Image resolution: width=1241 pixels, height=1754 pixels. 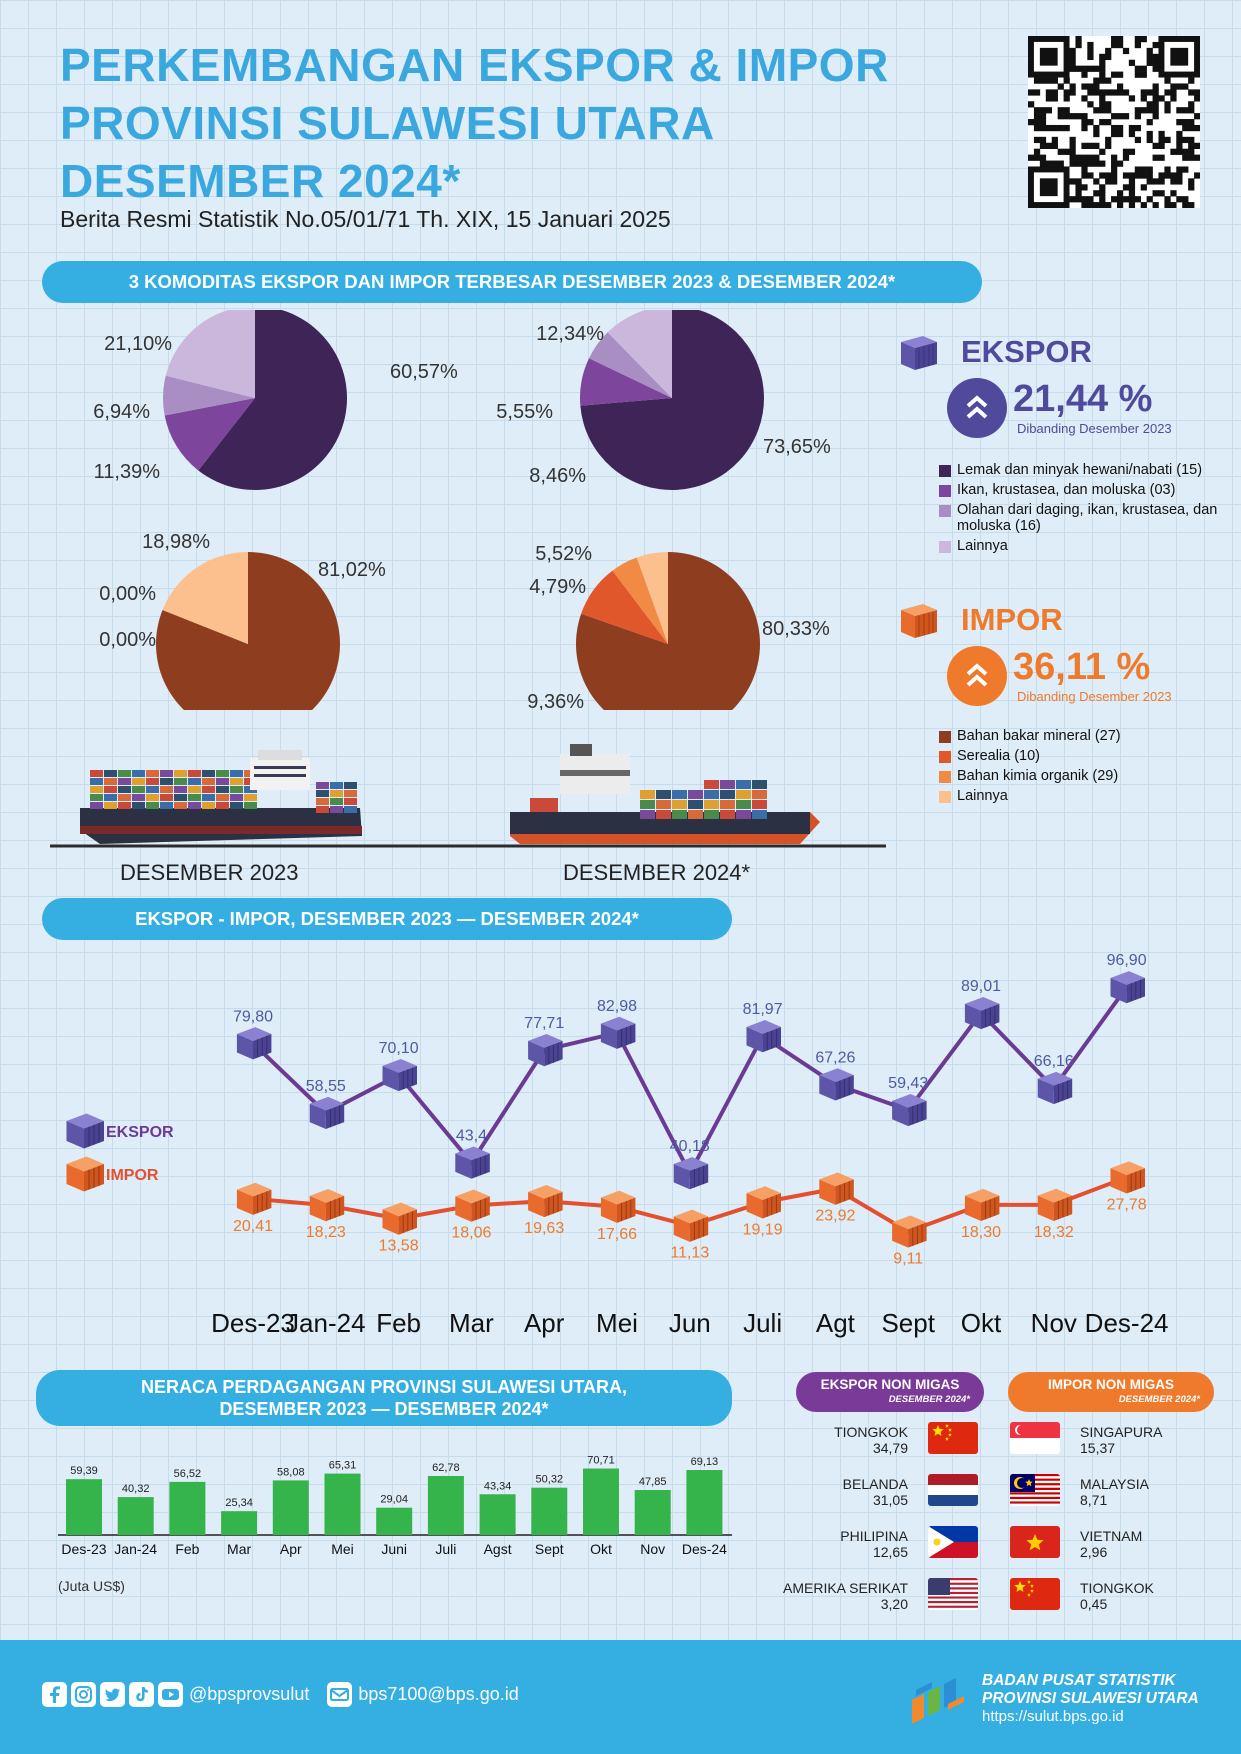 What do you see at coordinates (188, 1474) in the screenshot?
I see `bar-value-label: 56,52` at bounding box center [188, 1474].